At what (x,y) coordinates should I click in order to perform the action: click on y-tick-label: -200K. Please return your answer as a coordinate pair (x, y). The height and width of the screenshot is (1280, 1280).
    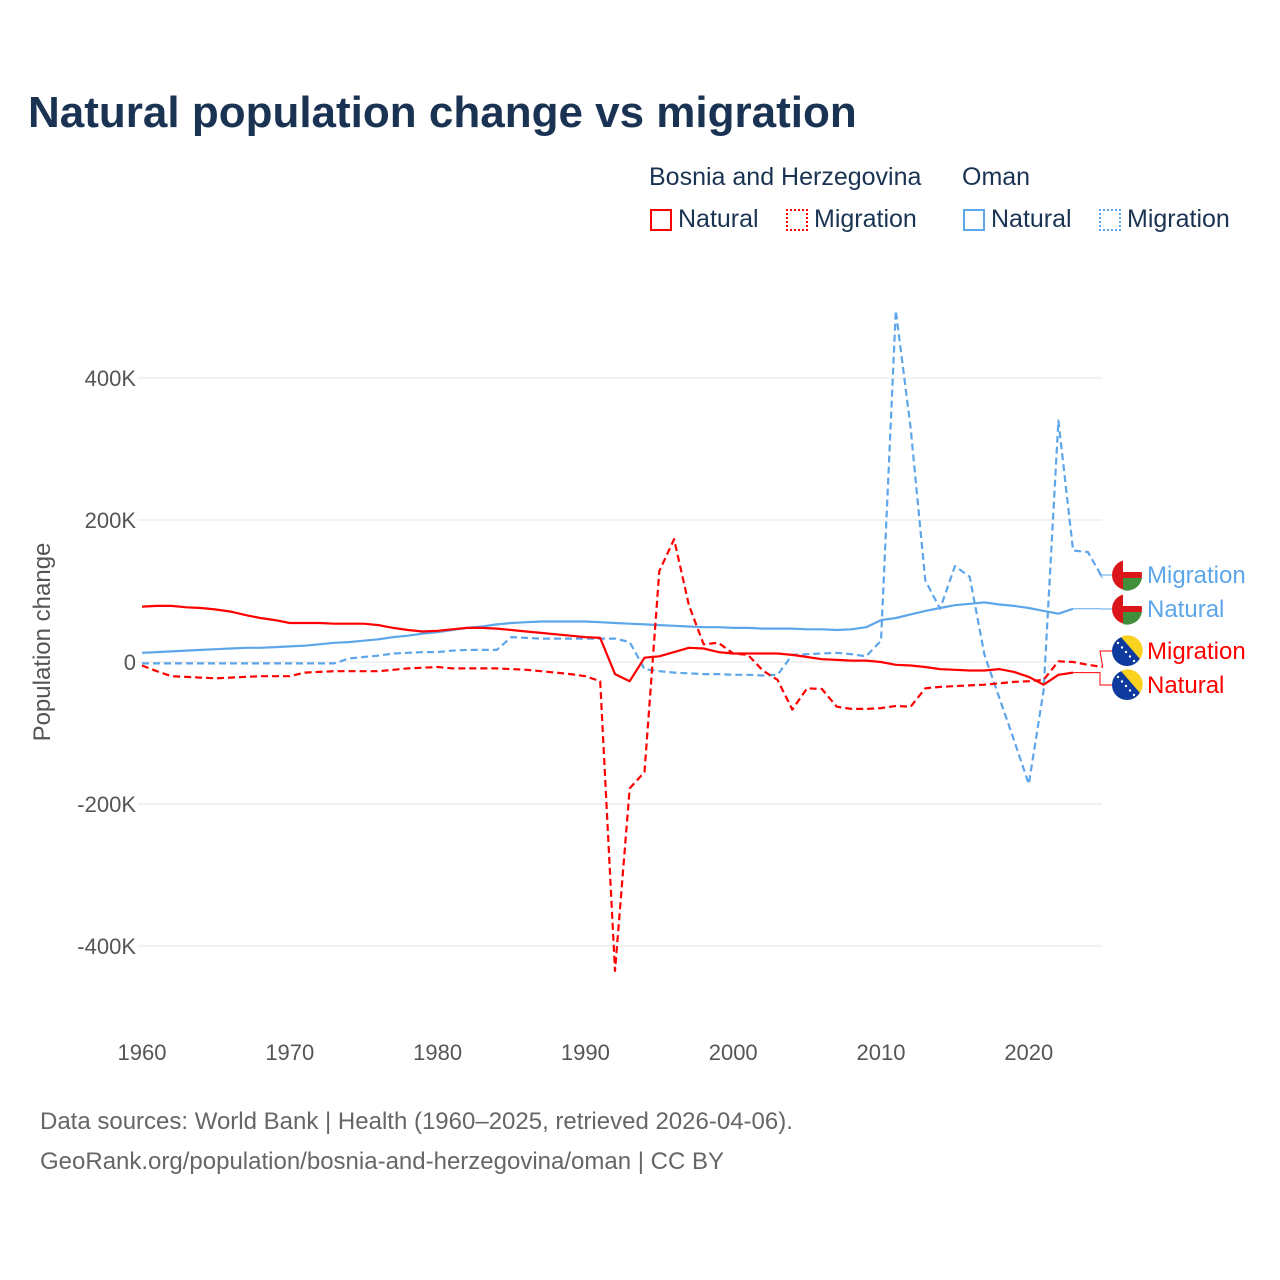
    Looking at the image, I should click on (106, 804).